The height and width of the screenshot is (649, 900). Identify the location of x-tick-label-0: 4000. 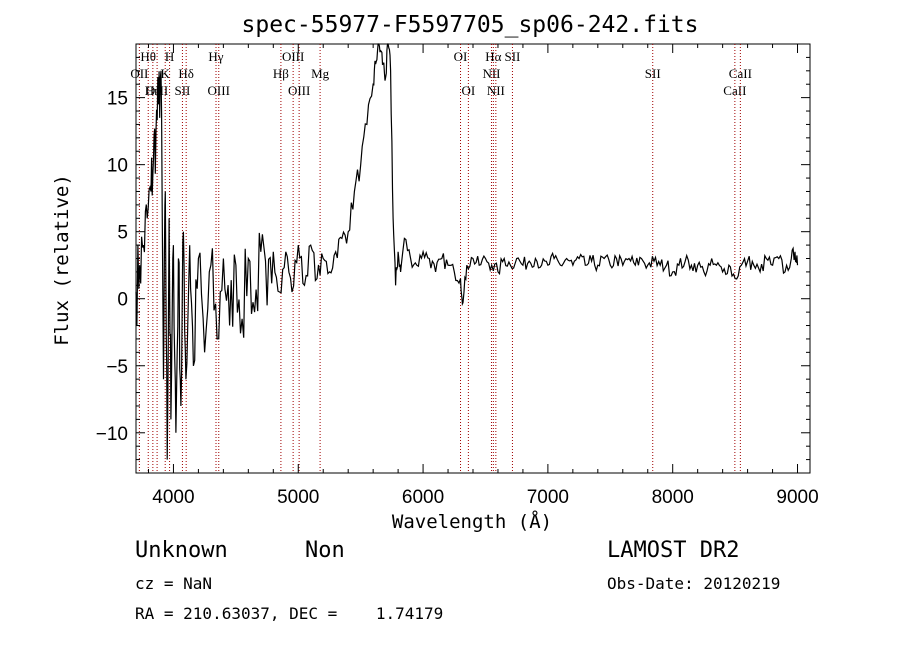
(173, 497).